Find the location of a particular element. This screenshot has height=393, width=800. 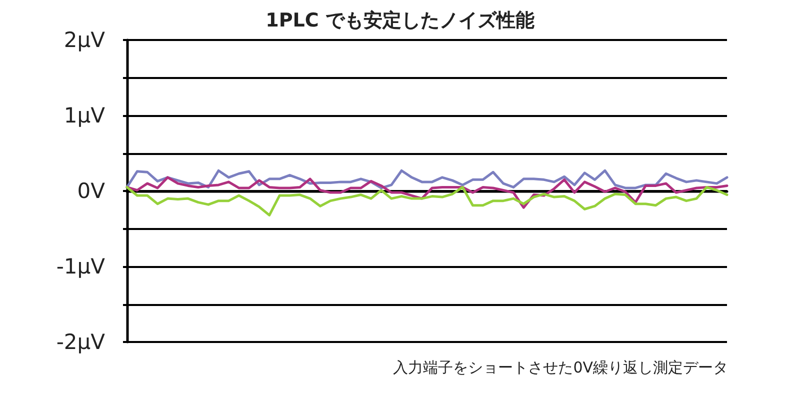

y-tick-label: 1μV is located at coordinates (85, 116).